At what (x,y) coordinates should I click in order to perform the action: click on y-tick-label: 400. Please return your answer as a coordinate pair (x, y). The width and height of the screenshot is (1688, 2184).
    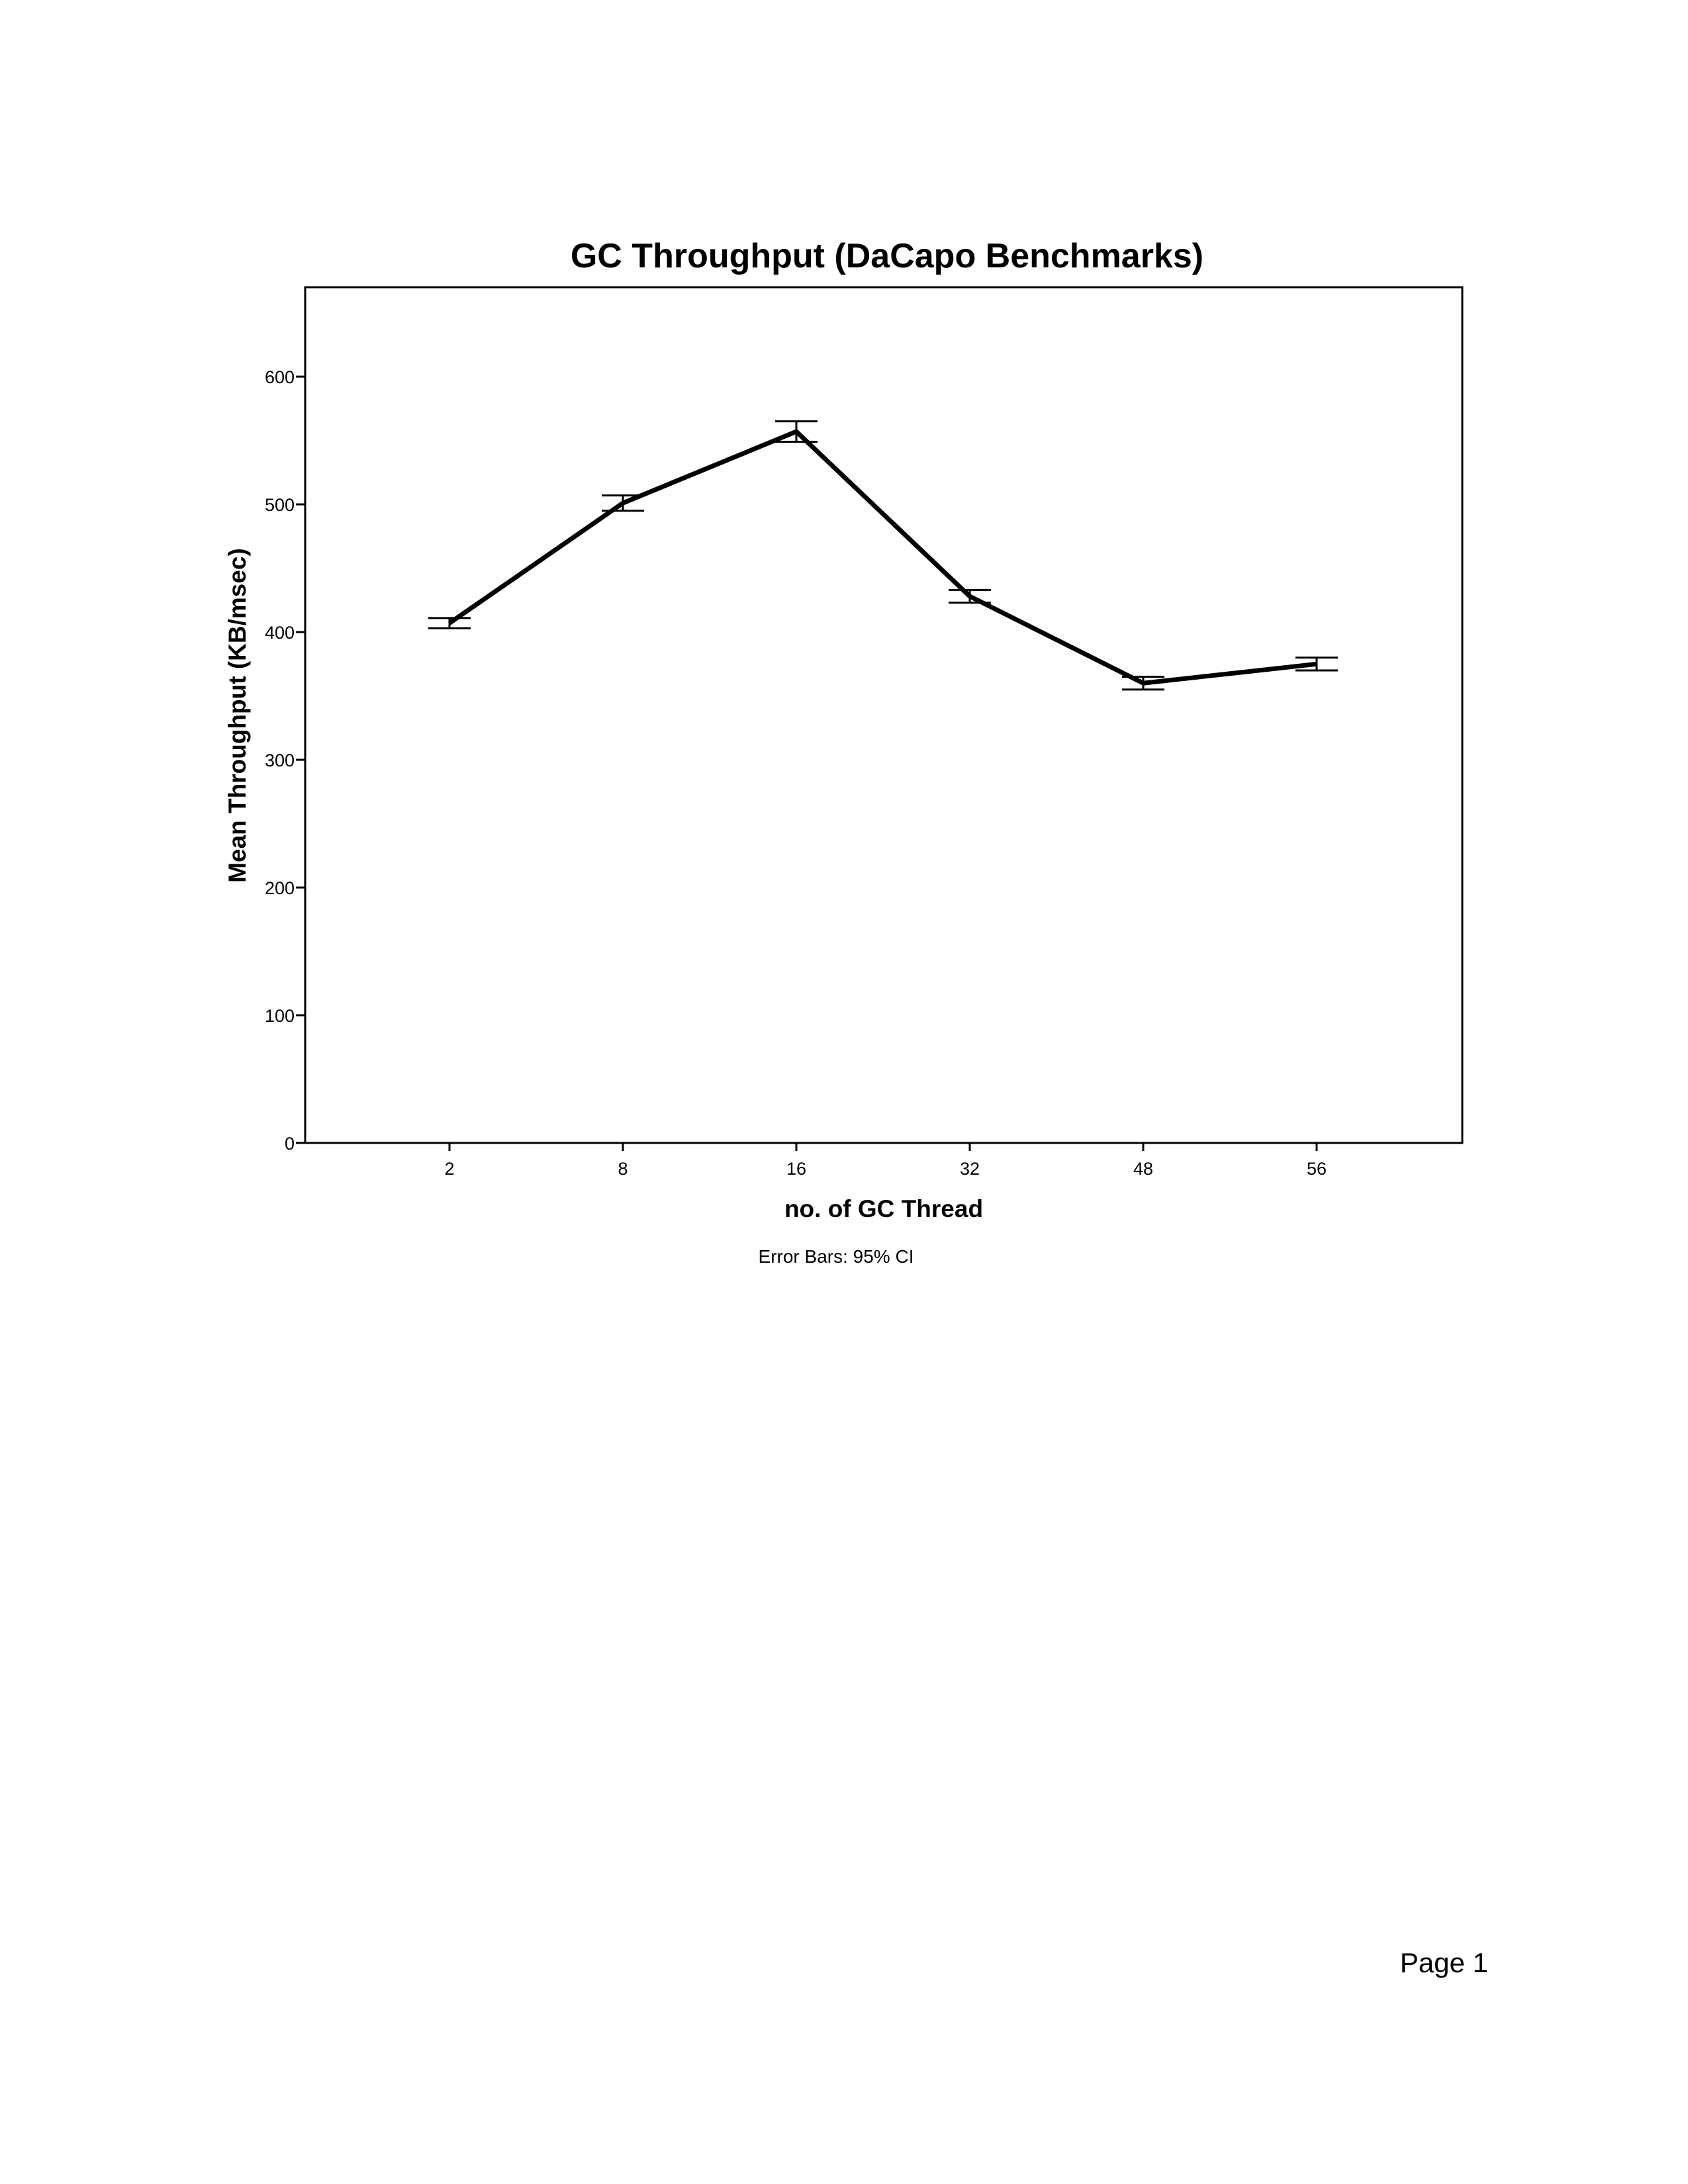
    Looking at the image, I should click on (280, 633).